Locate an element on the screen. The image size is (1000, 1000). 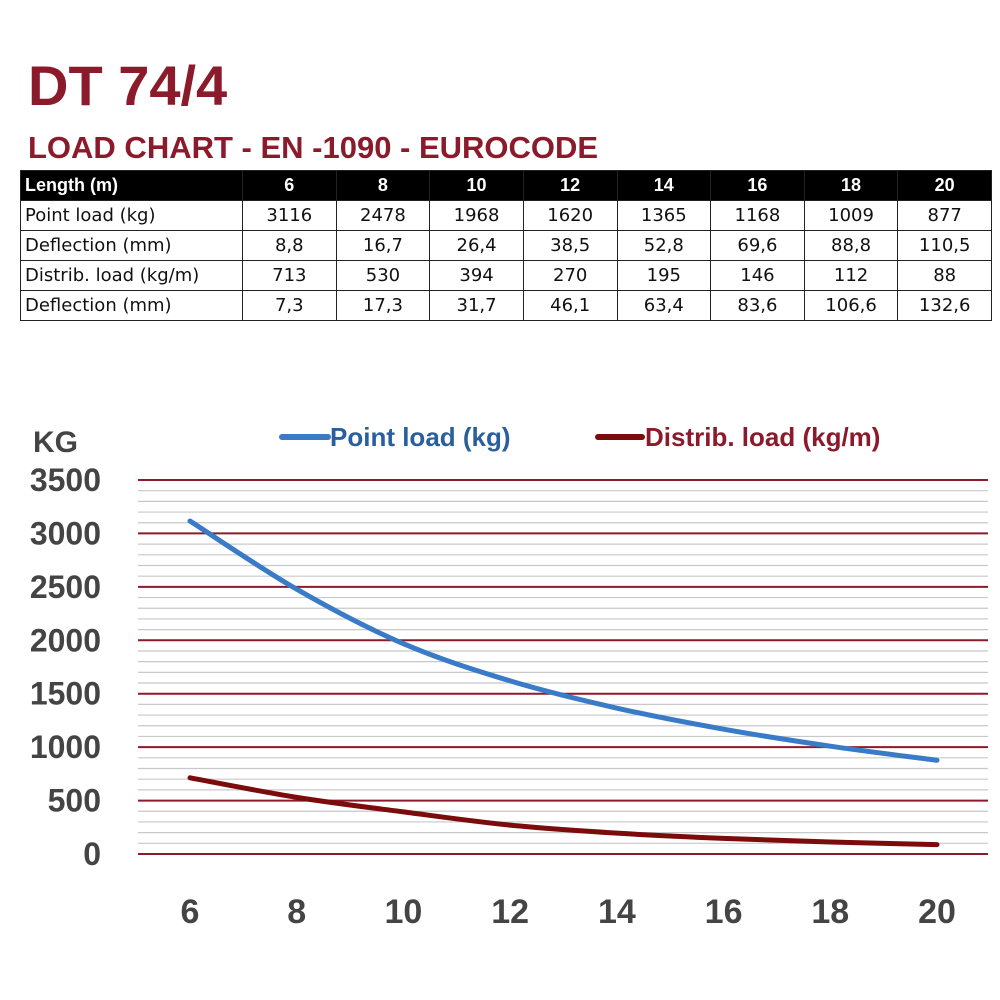
table-cell: 270 is located at coordinates (570, 275).